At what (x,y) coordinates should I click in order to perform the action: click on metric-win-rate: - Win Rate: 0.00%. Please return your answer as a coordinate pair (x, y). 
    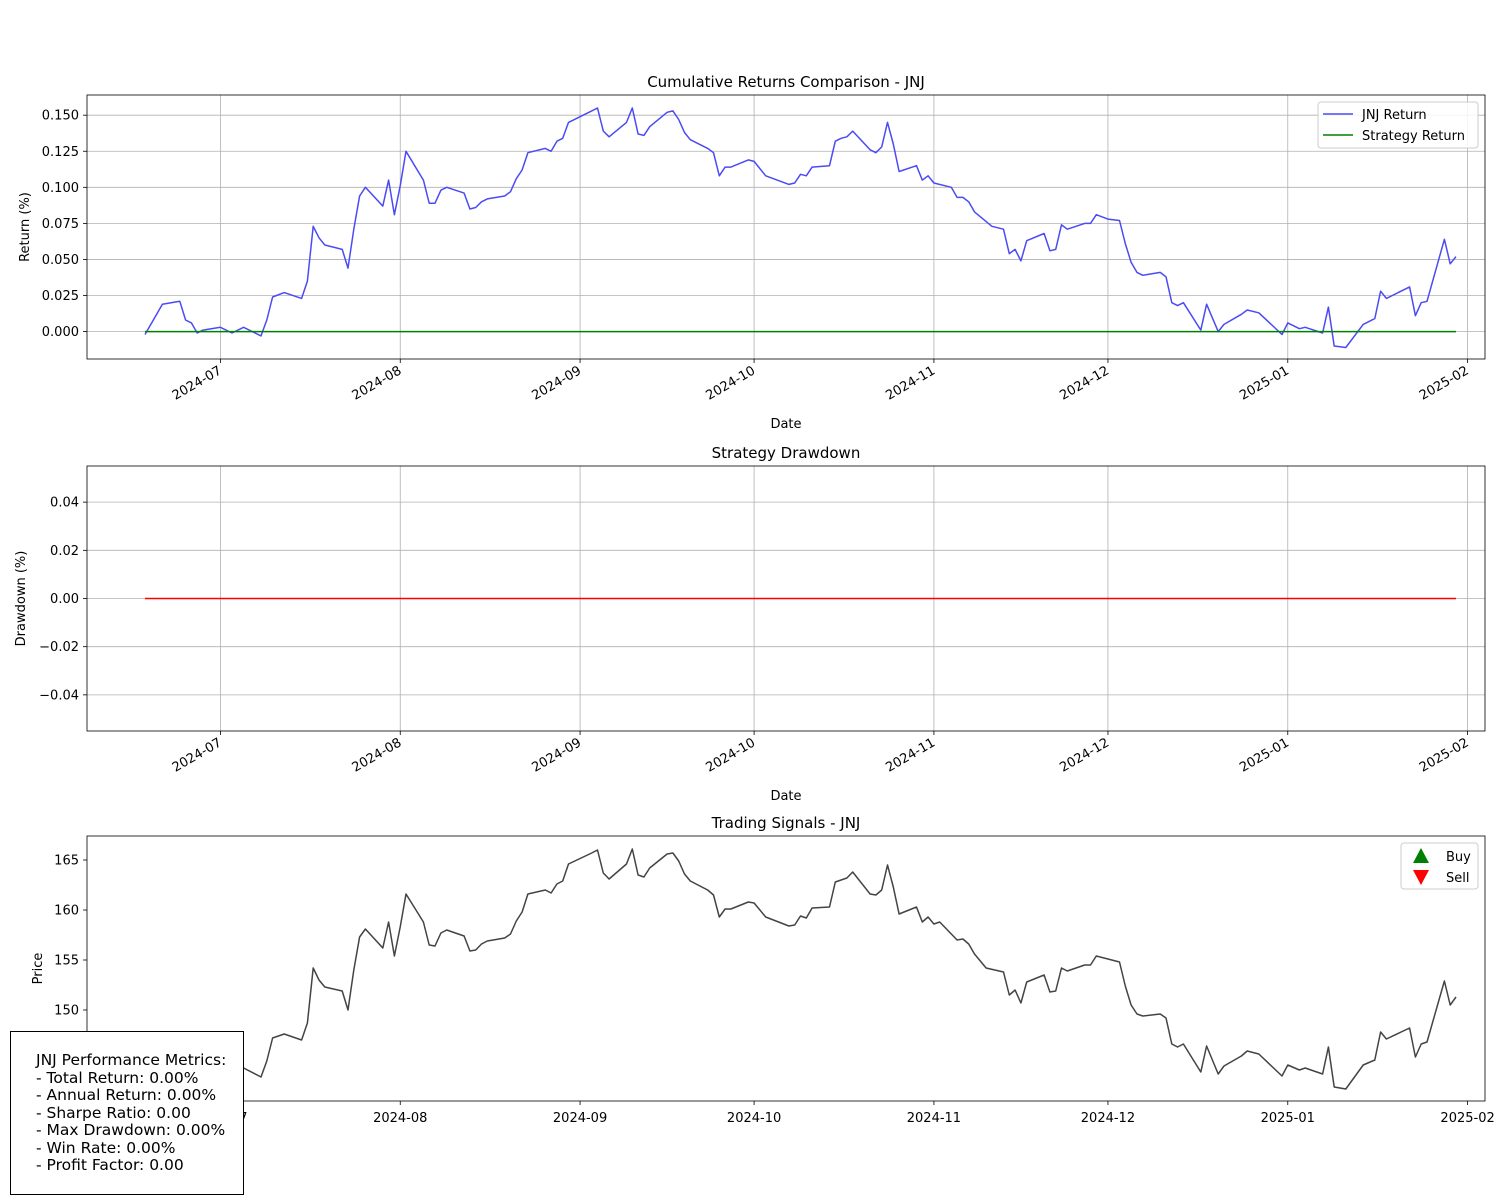
    Looking at the image, I should click on (106, 1147).